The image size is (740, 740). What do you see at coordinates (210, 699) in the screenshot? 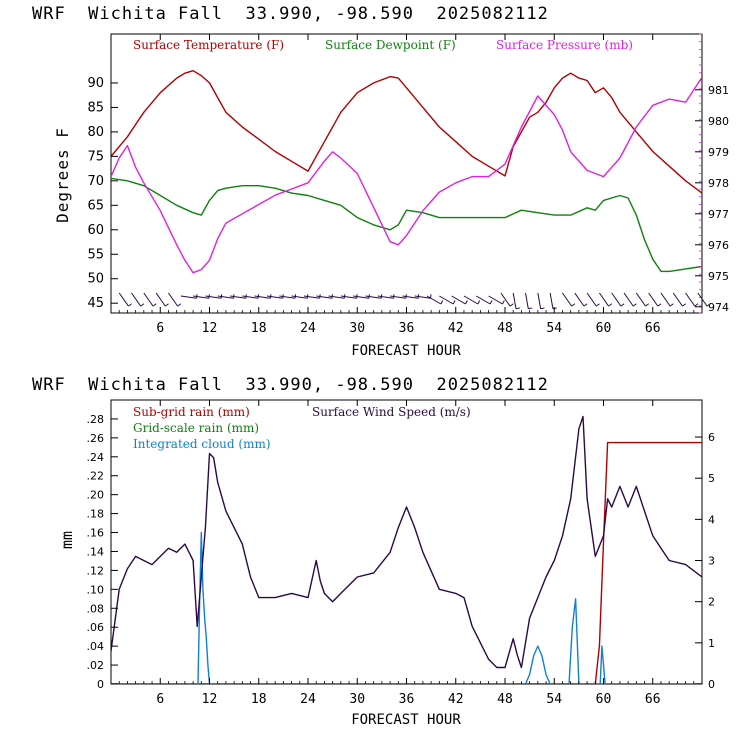
I see `bottom-x-tick-label: 12` at bounding box center [210, 699].